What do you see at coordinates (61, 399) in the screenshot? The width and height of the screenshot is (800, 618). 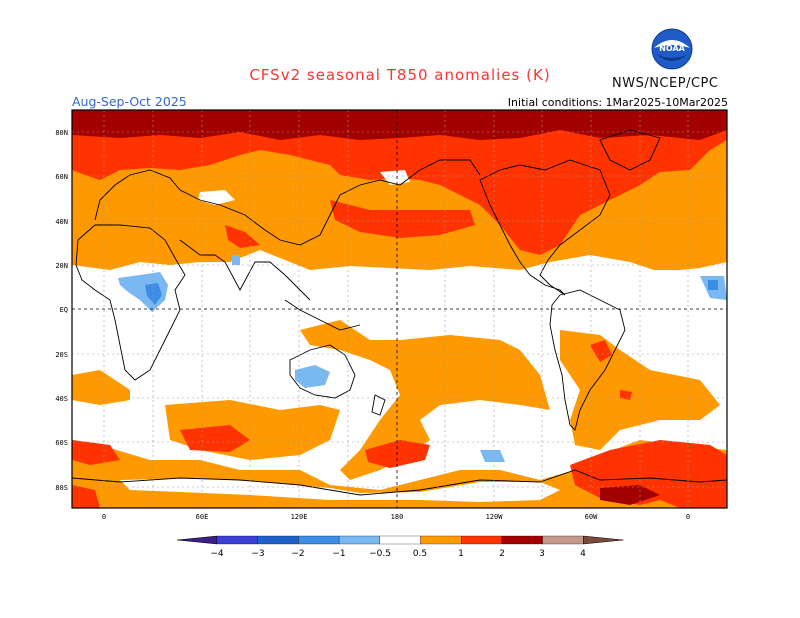 I see `lat-label: 40S` at bounding box center [61, 399].